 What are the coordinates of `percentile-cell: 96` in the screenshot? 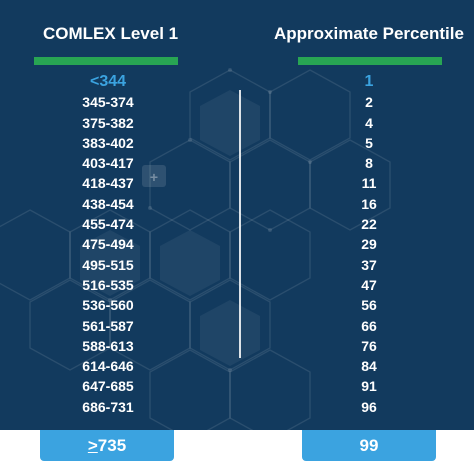 It's located at (369, 406).